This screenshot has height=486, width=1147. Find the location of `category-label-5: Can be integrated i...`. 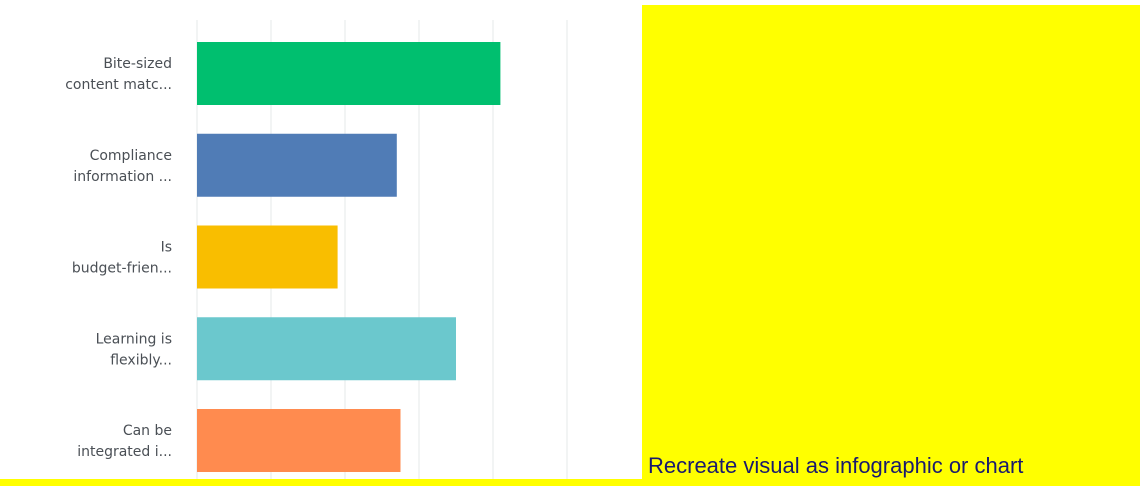

category-label-5: Can be integrated i... is located at coordinates (124, 441).